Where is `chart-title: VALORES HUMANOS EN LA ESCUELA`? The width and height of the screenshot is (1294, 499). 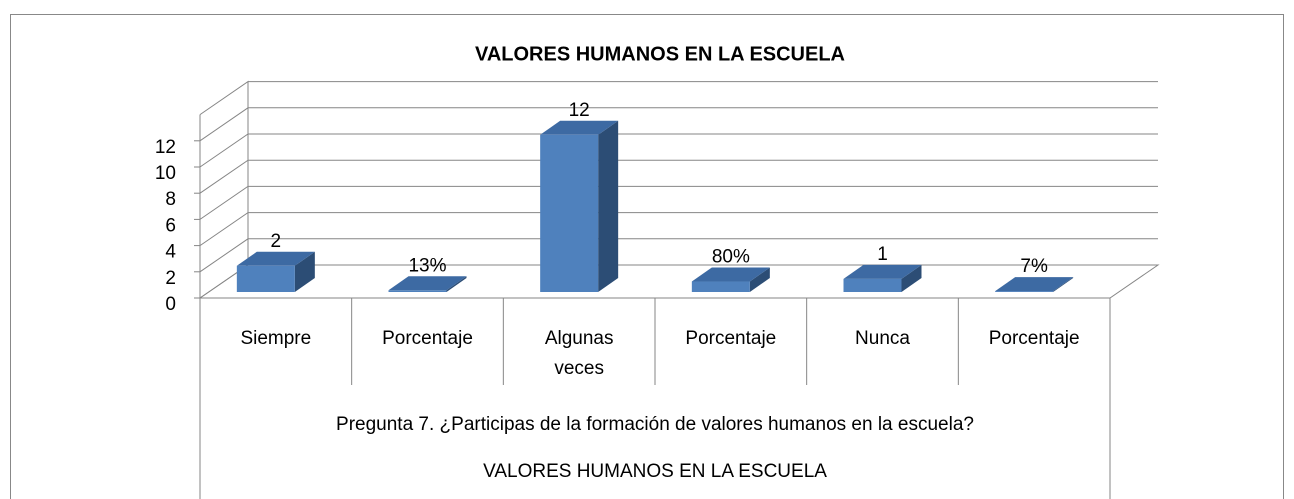 chart-title: VALORES HUMANOS EN LA ESCUELA is located at coordinates (660, 54).